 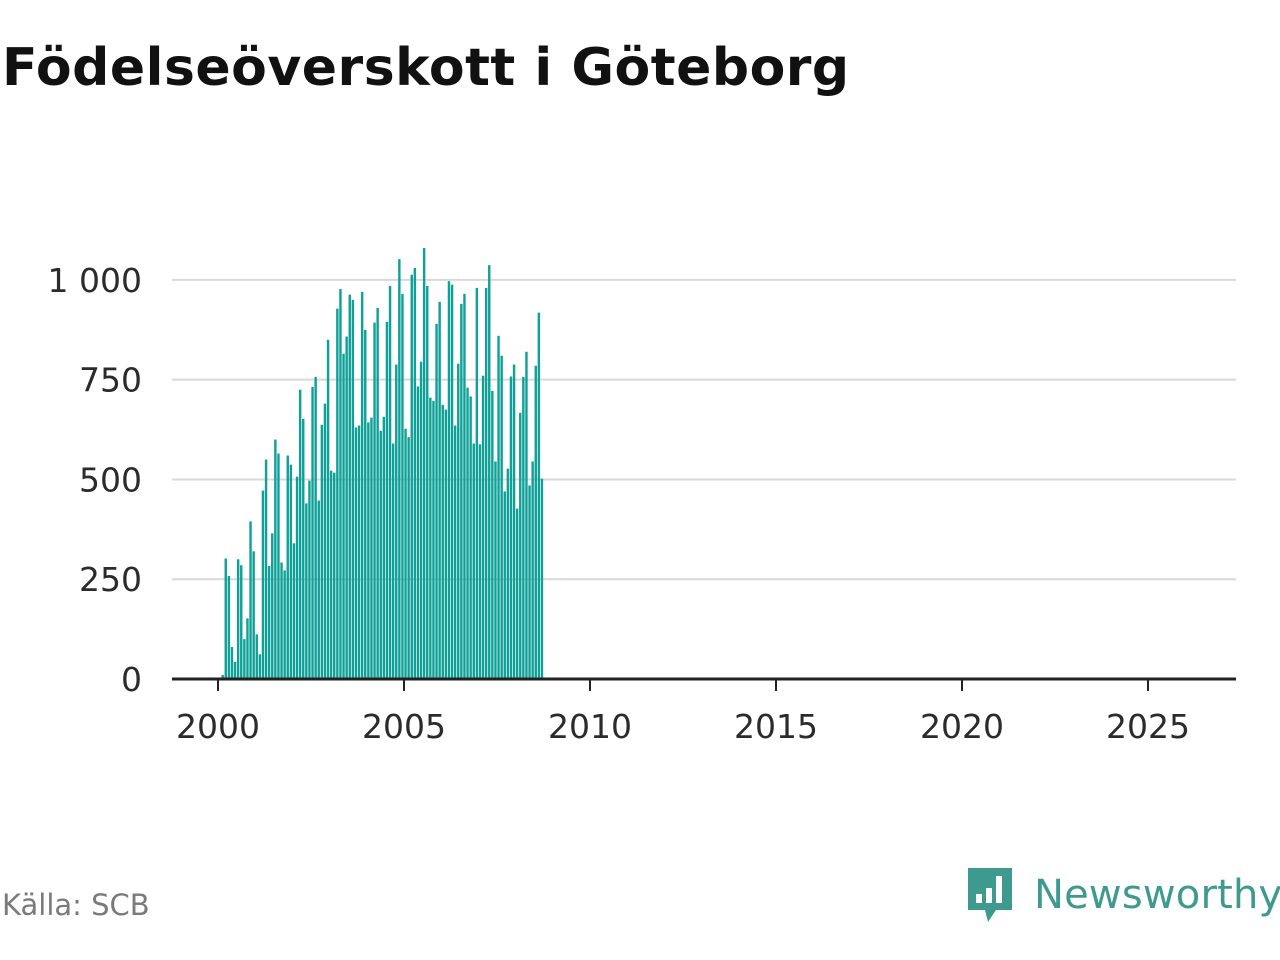 I want to click on x-tick-label: 2005, so click(x=404, y=726).